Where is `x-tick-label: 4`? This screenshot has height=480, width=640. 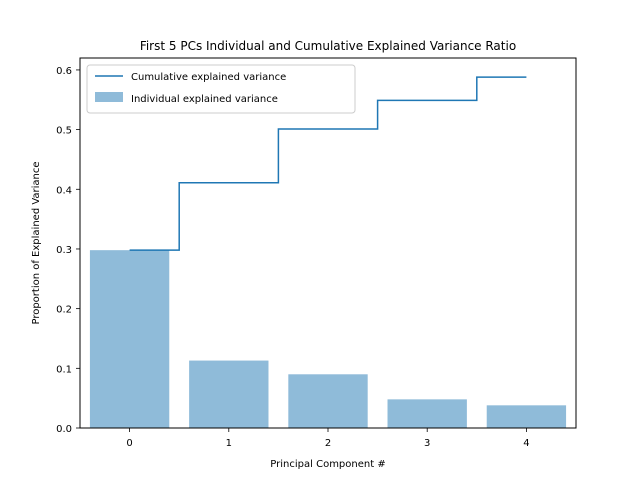 x-tick-label: 4 is located at coordinates (526, 443).